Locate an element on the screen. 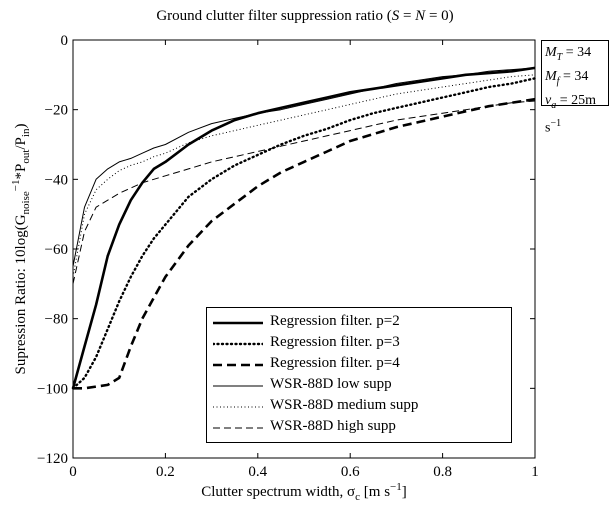 This screenshot has width=616, height=508. legend-item: Regression filter. p=4 is located at coordinates (359, 365).